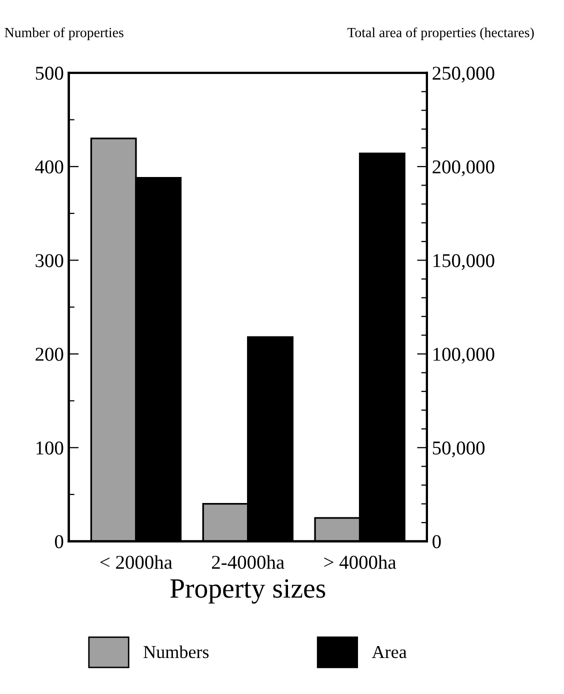 This screenshot has width=564, height=694. Describe the element at coordinates (440, 33) in the screenshot. I see `y2-axis-title: Total area of properties (hectares)` at that location.